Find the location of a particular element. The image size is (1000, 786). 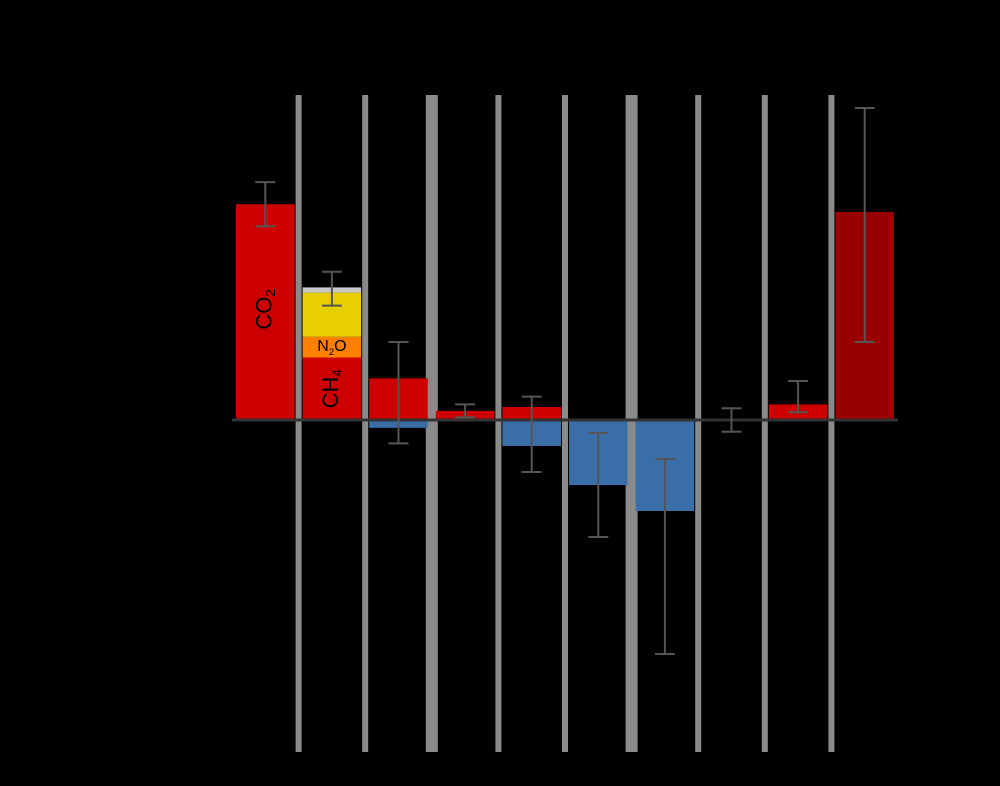

error-bar-c5 is located at coordinates (531, 434).